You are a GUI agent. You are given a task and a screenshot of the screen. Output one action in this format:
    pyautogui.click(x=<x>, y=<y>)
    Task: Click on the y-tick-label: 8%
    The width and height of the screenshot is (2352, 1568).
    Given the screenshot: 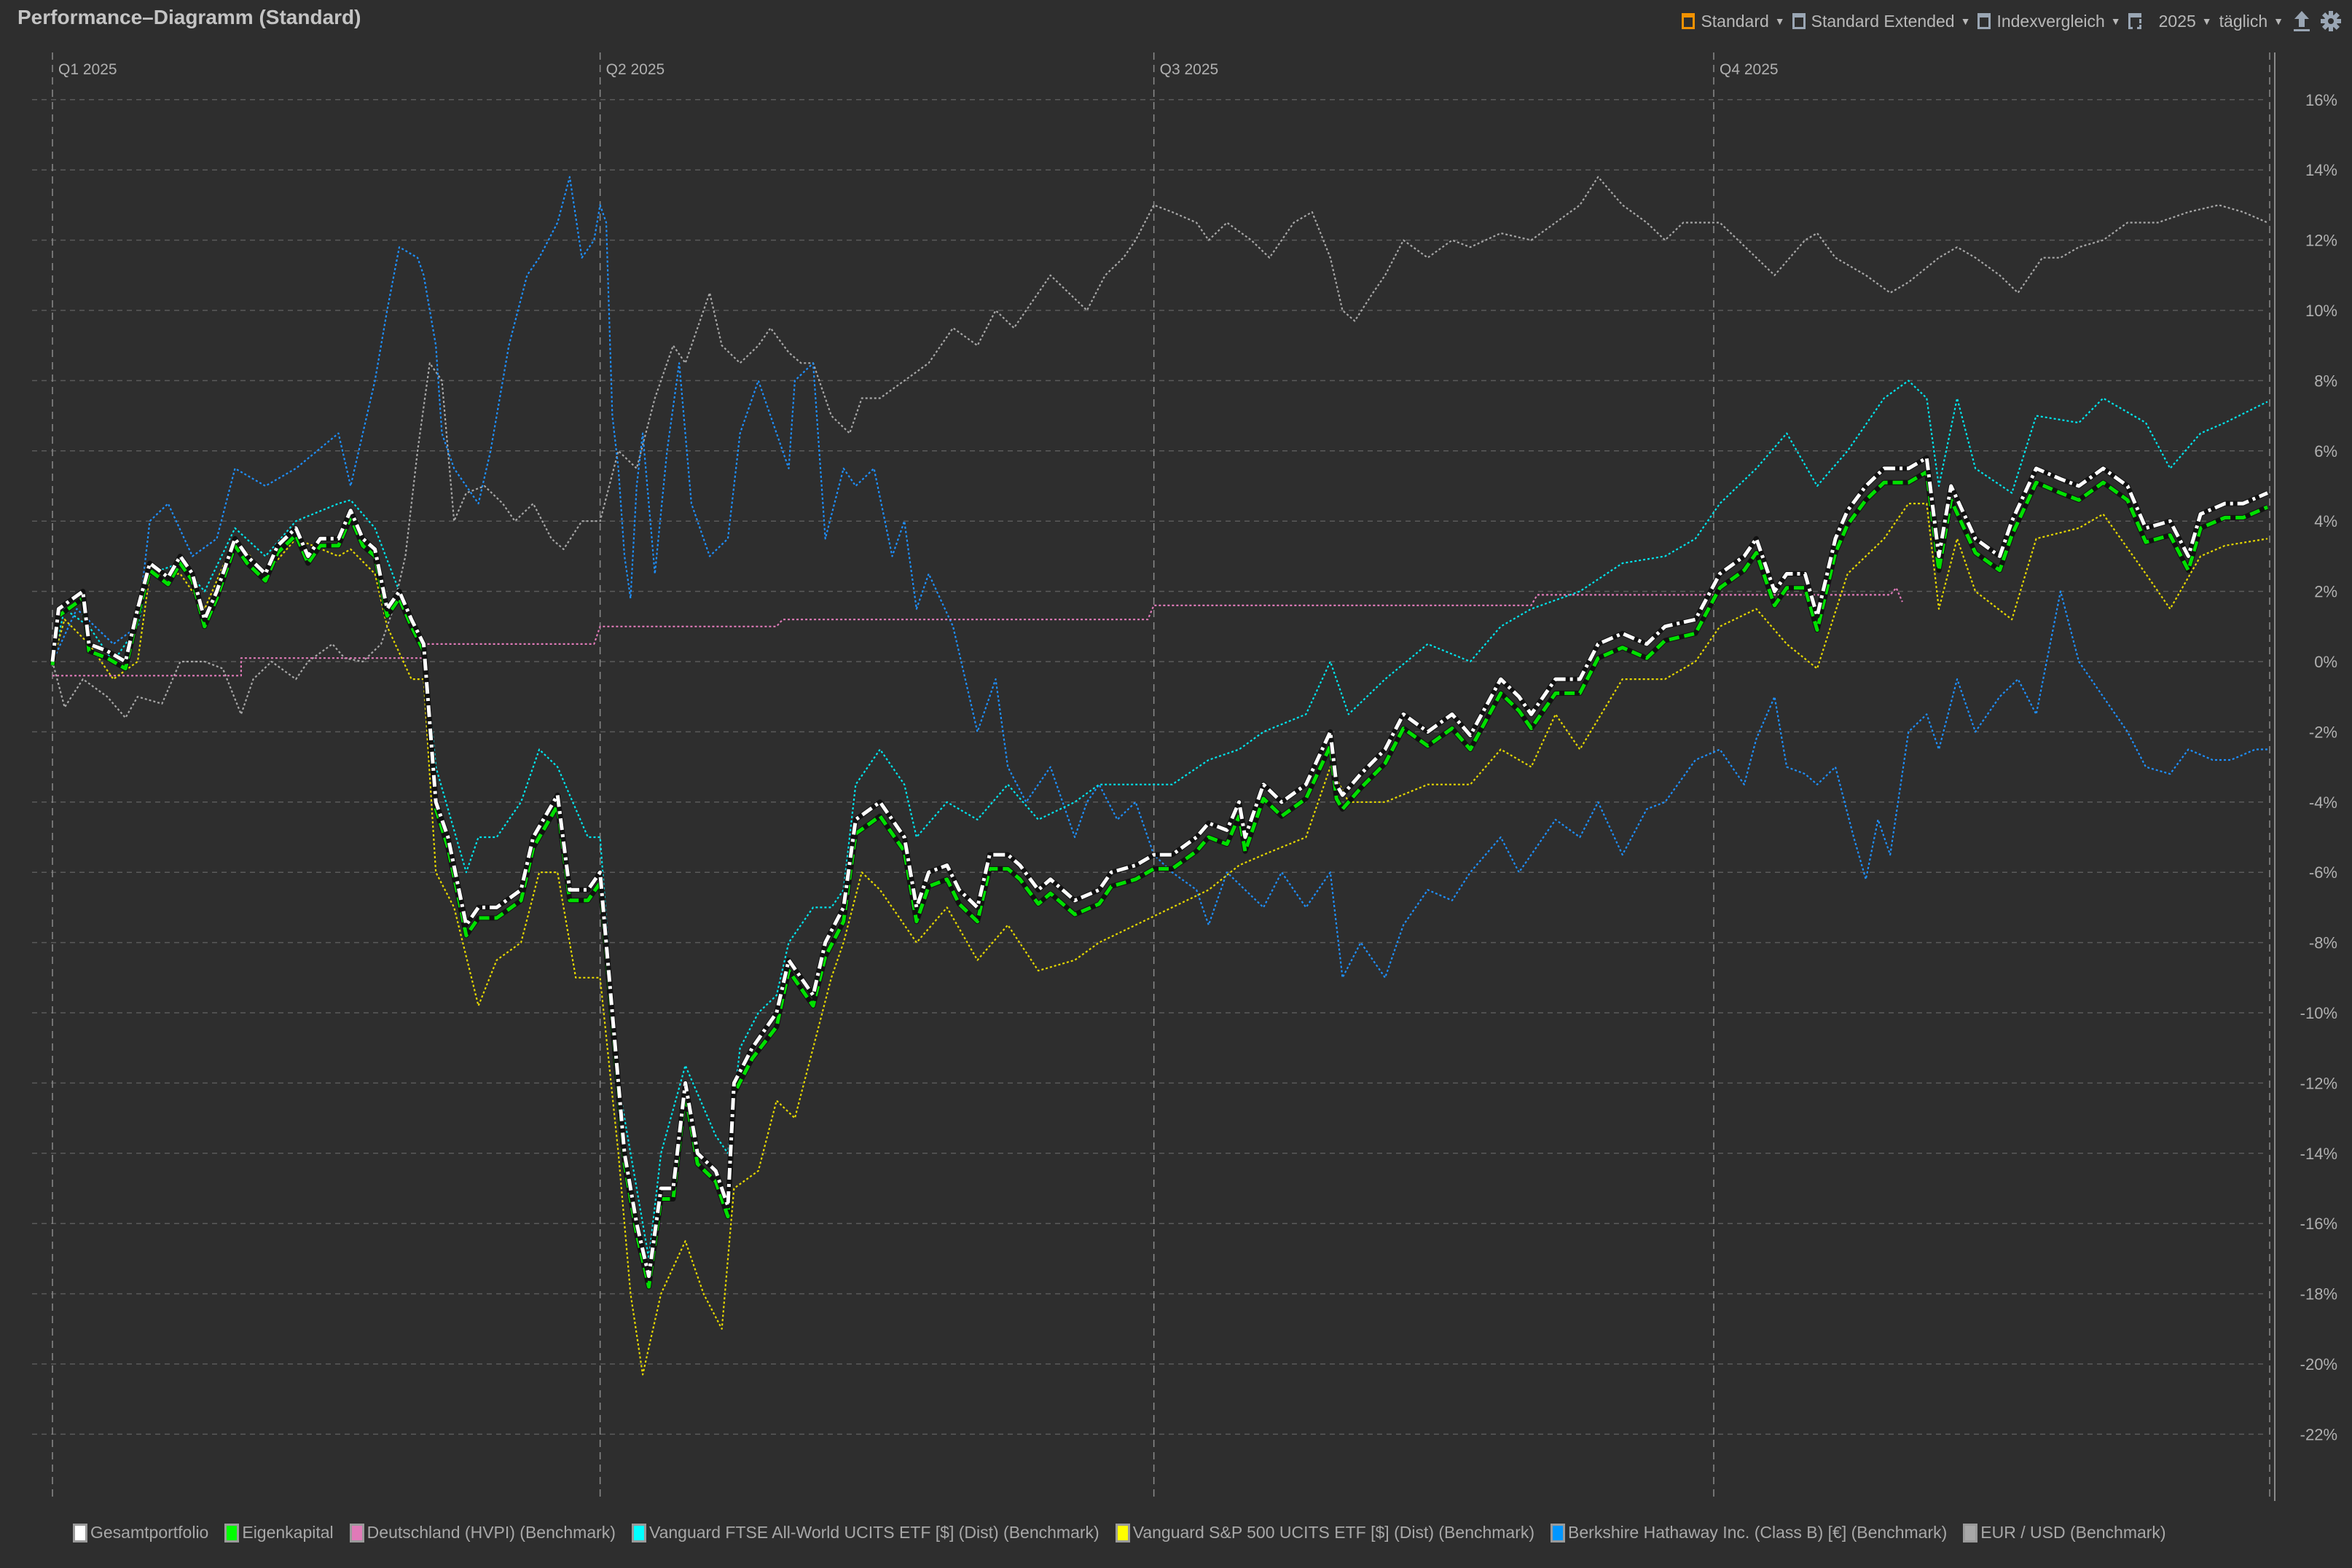 What is the action you would take?
    pyautogui.click(x=2325, y=381)
    